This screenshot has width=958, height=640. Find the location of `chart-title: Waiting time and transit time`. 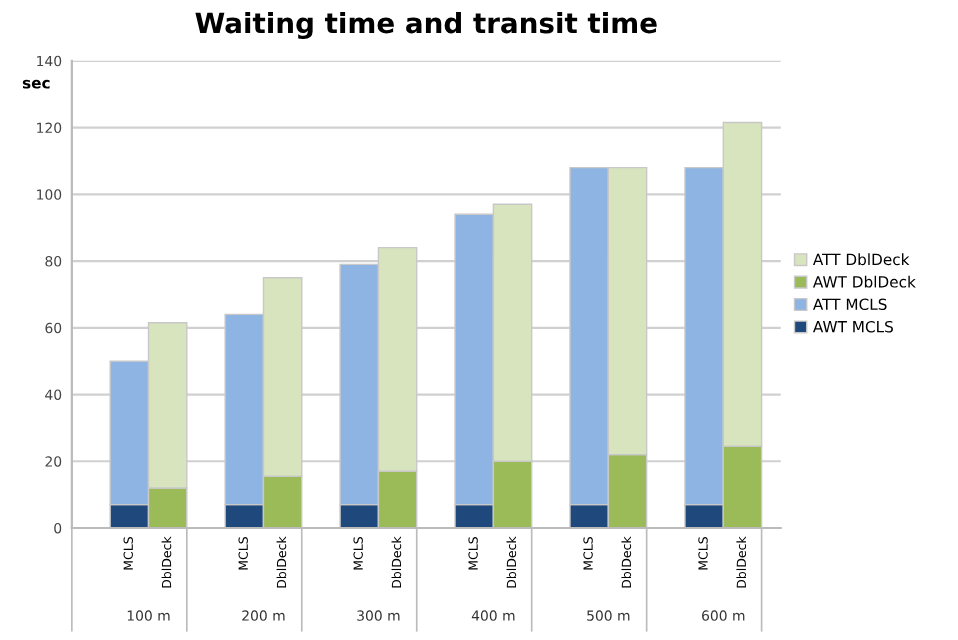

chart-title: Waiting time and transit time is located at coordinates (426, 25).